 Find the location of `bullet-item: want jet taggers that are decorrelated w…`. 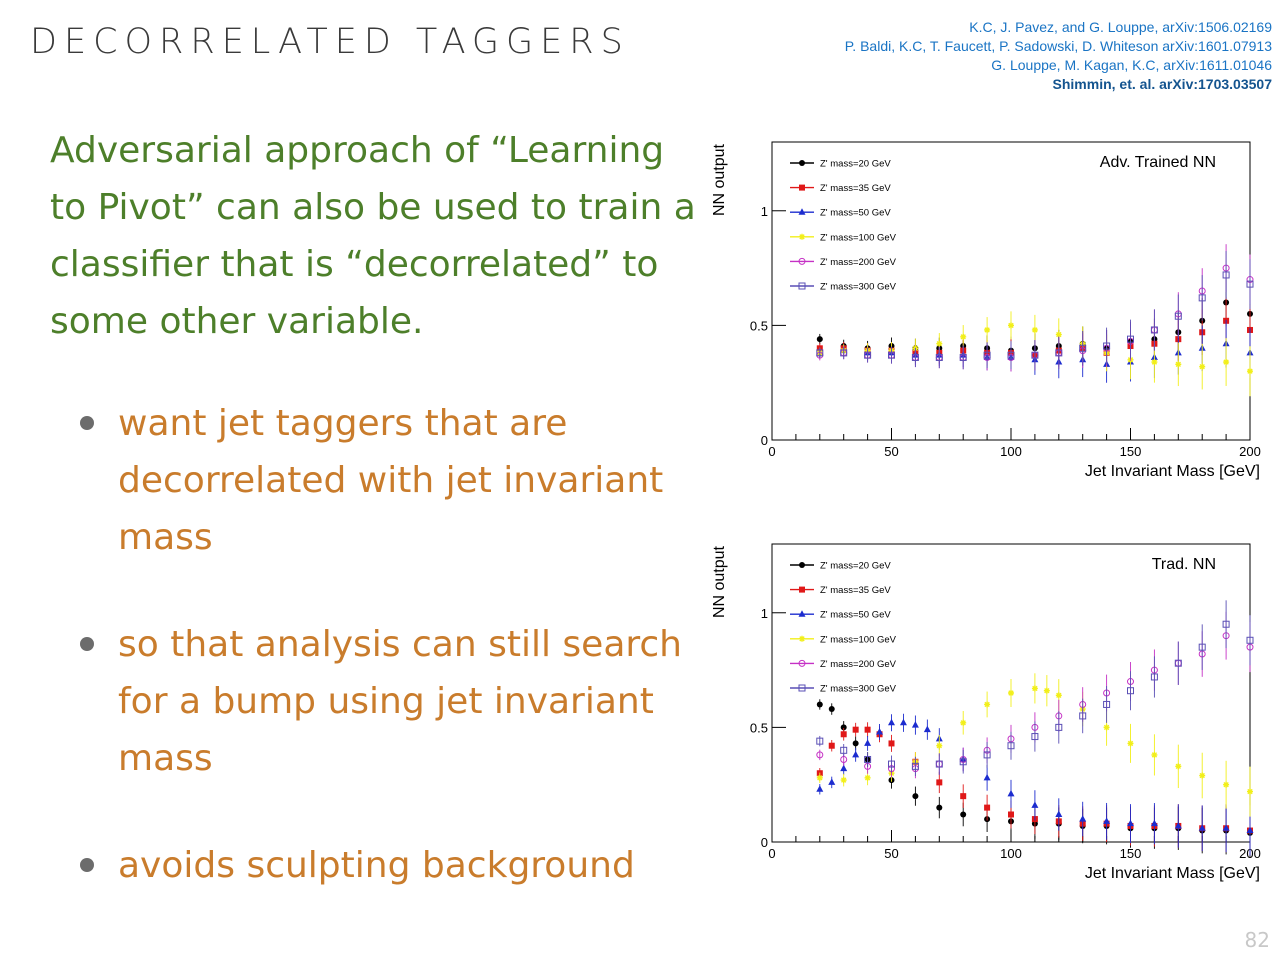

bullet-item: want jet taggers that are decorrelated w… is located at coordinates (386, 480).